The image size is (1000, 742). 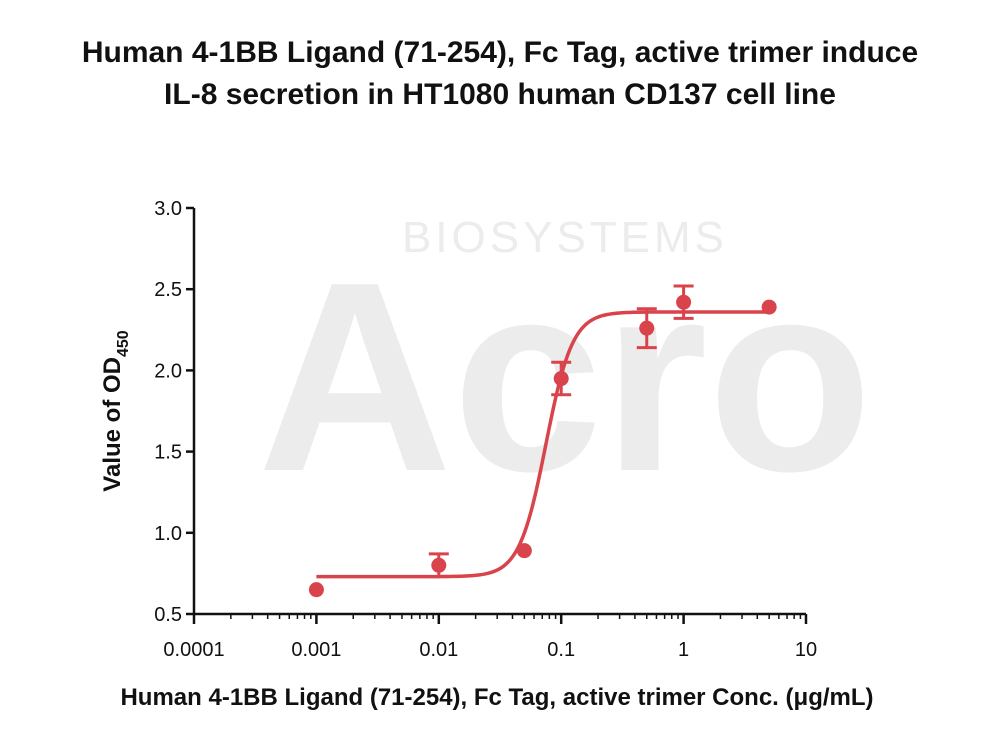 I want to click on y-axis-title-subscript: 450, so click(x=123, y=343).